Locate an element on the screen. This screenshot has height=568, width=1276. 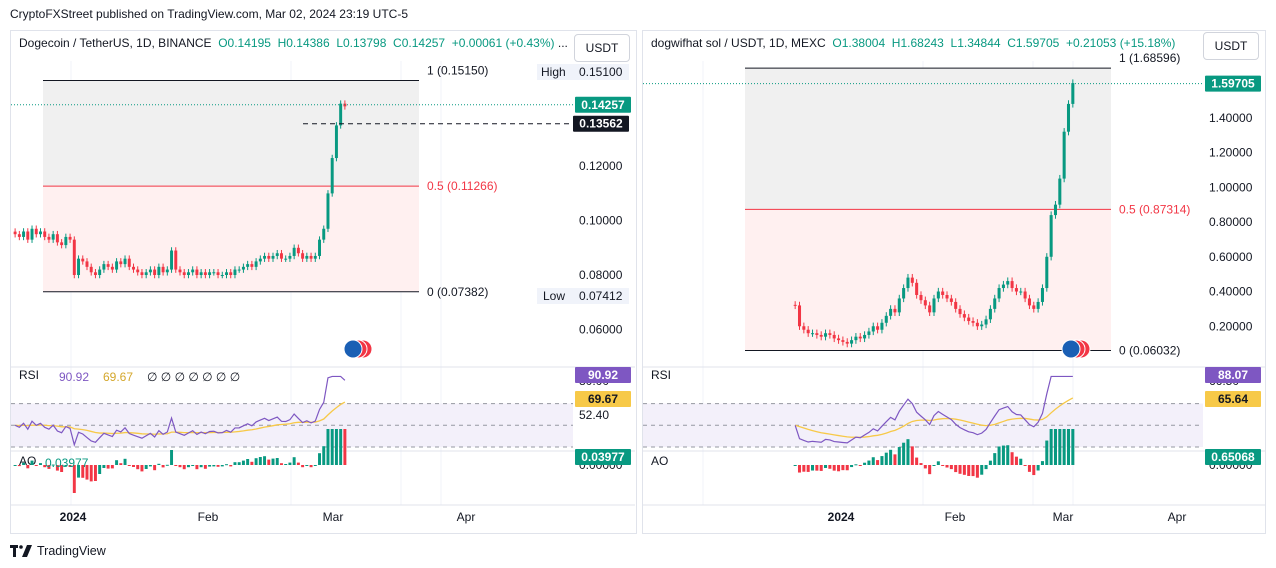
rsi-value: 90.92 is located at coordinates (74, 377).